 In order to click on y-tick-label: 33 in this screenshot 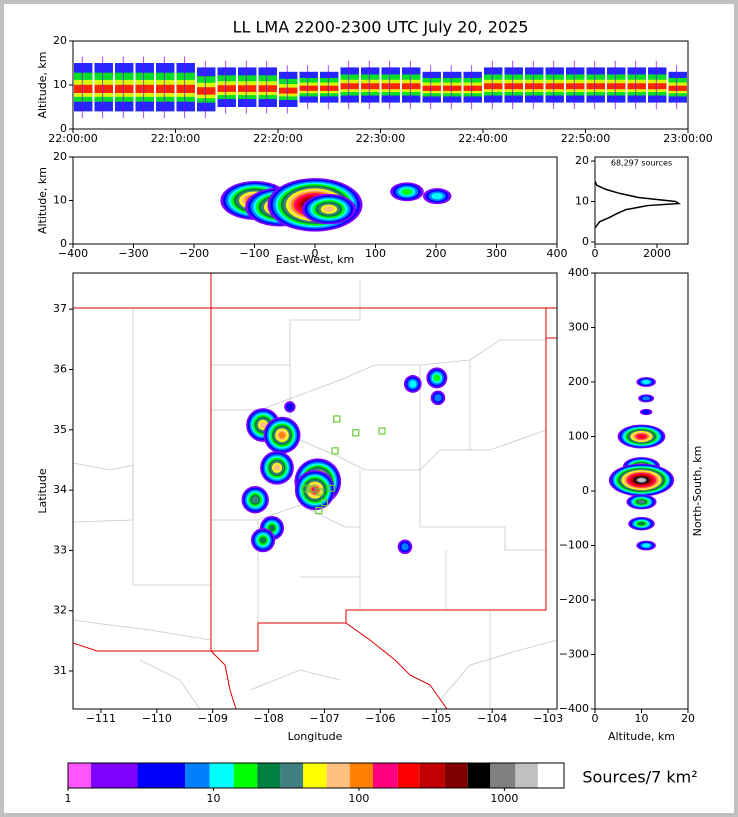, I will do `click(60, 549)`.